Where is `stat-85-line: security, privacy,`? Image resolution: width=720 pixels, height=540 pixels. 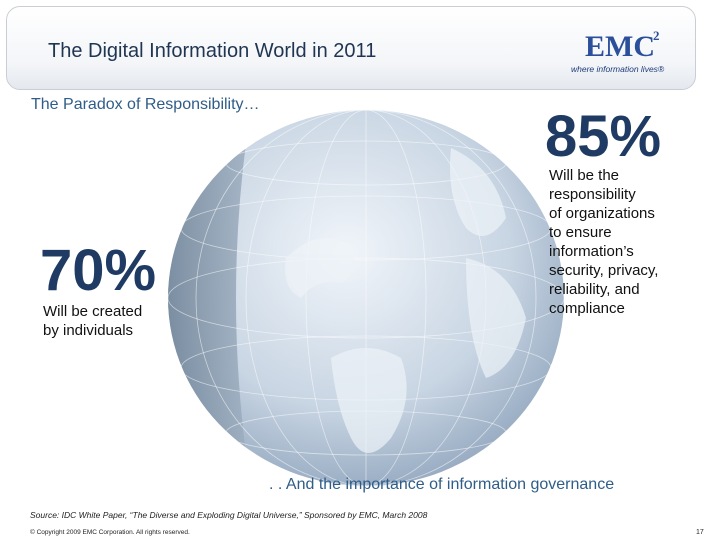
stat-85-line: security, privacy, is located at coordinates (604, 270).